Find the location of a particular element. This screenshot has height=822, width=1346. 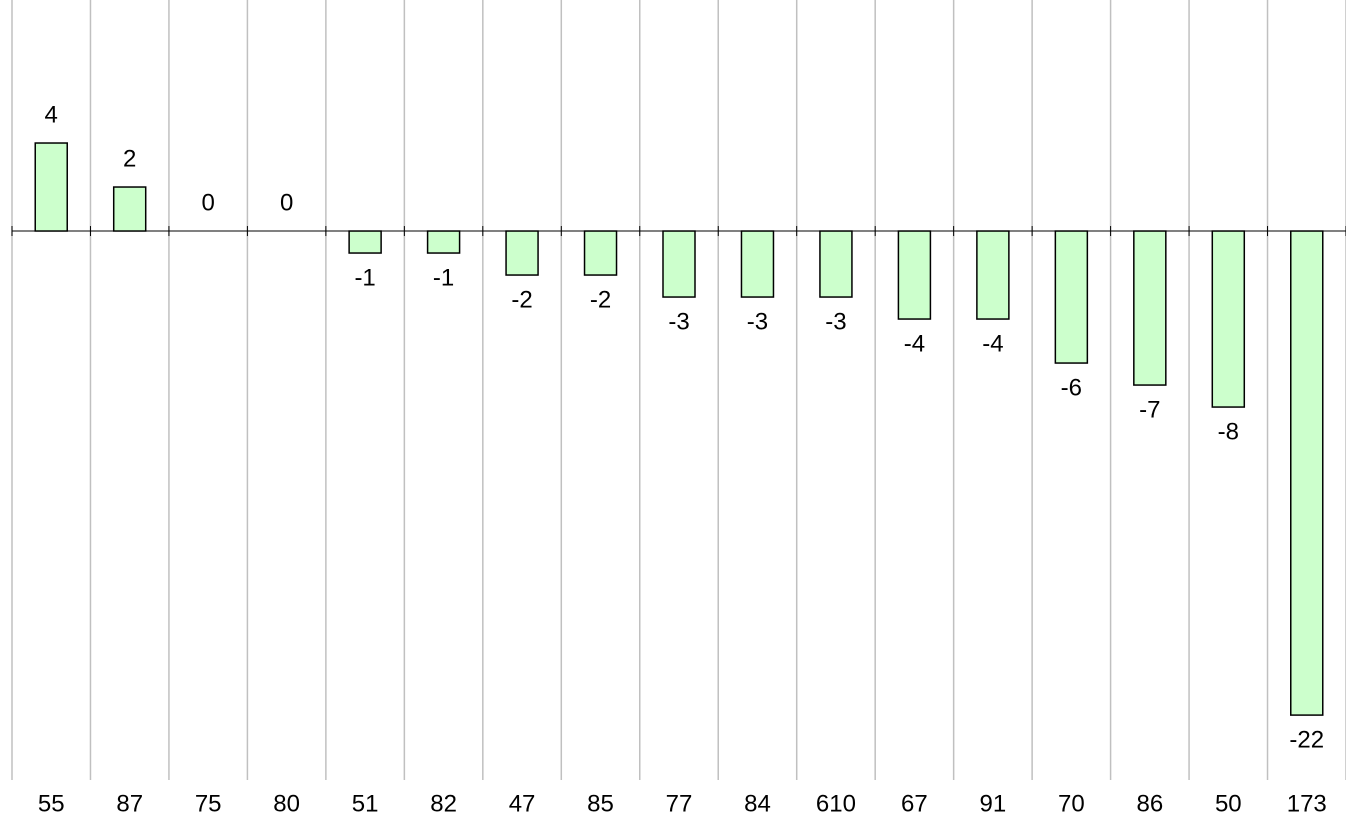

x-tick-label: 91 is located at coordinates (993, 803).